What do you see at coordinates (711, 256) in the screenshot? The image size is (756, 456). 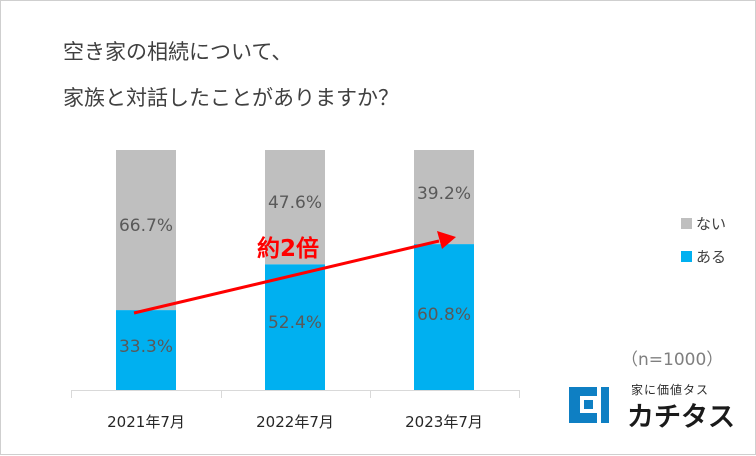 I see `legend-label-aru: ある` at bounding box center [711, 256].